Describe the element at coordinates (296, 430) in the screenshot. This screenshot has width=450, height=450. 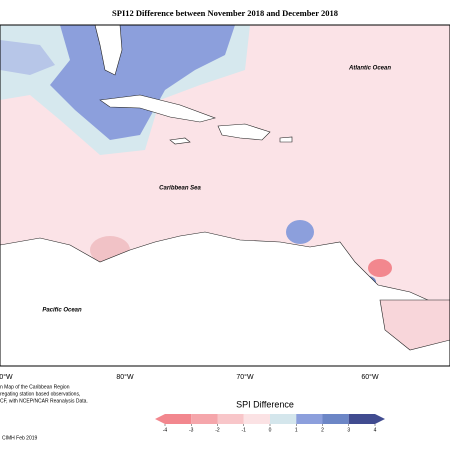
I see `legend-tick-label: 1` at that location.